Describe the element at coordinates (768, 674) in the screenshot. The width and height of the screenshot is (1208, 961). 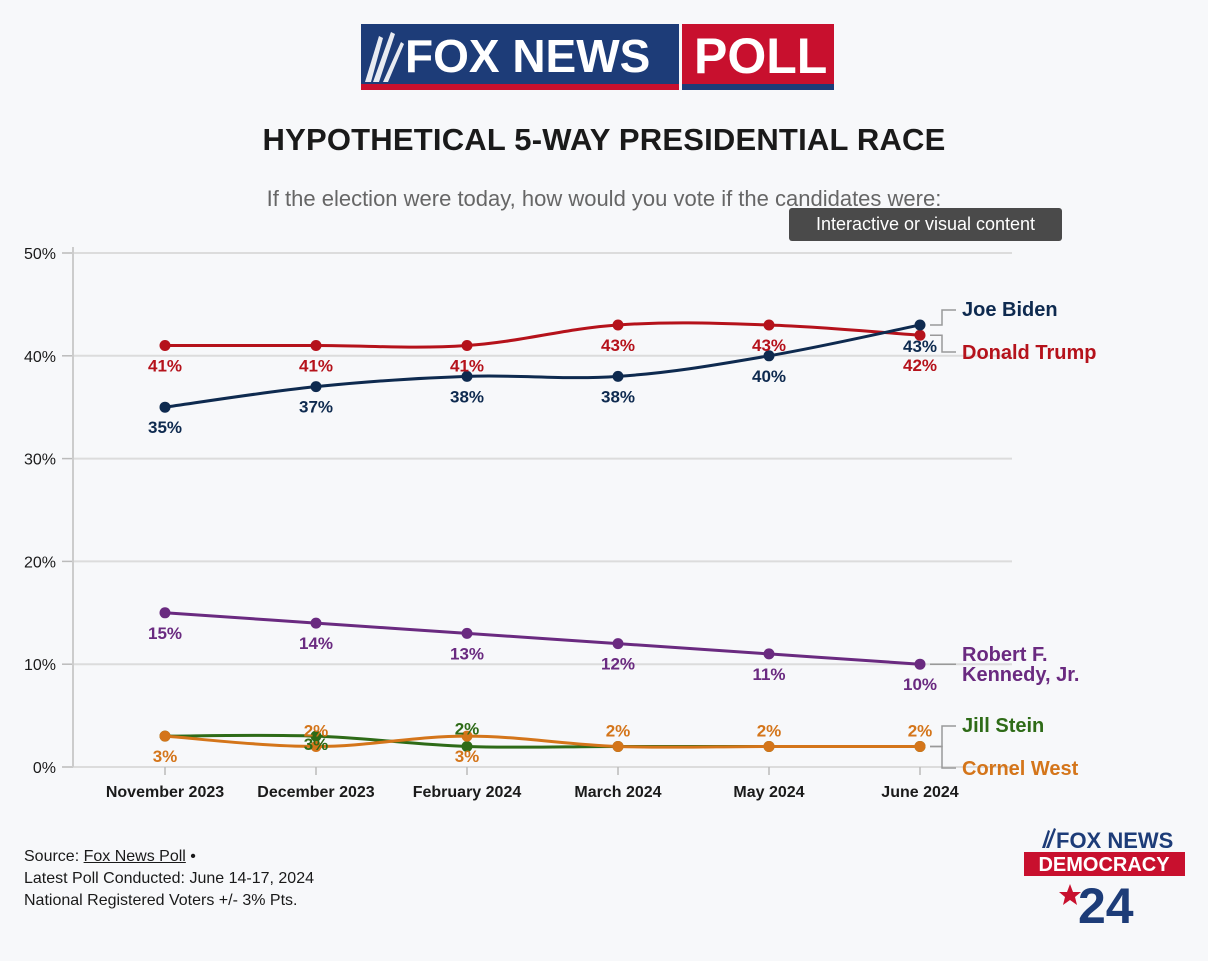
I see `data-label-rfk: 11%` at that location.